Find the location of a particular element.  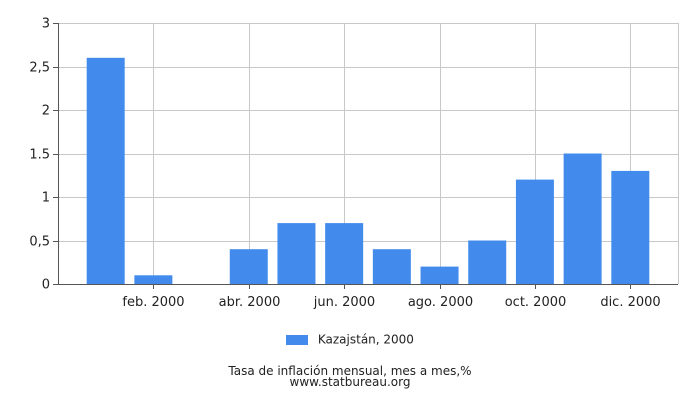

y-tick-label: 2 is located at coordinates (46, 111).